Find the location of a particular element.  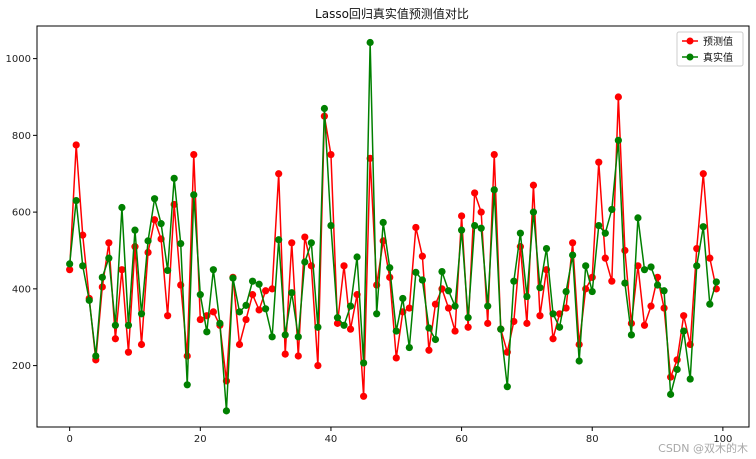

chart-title: Lasso回归真实值预测值对比 is located at coordinates (392, 13).